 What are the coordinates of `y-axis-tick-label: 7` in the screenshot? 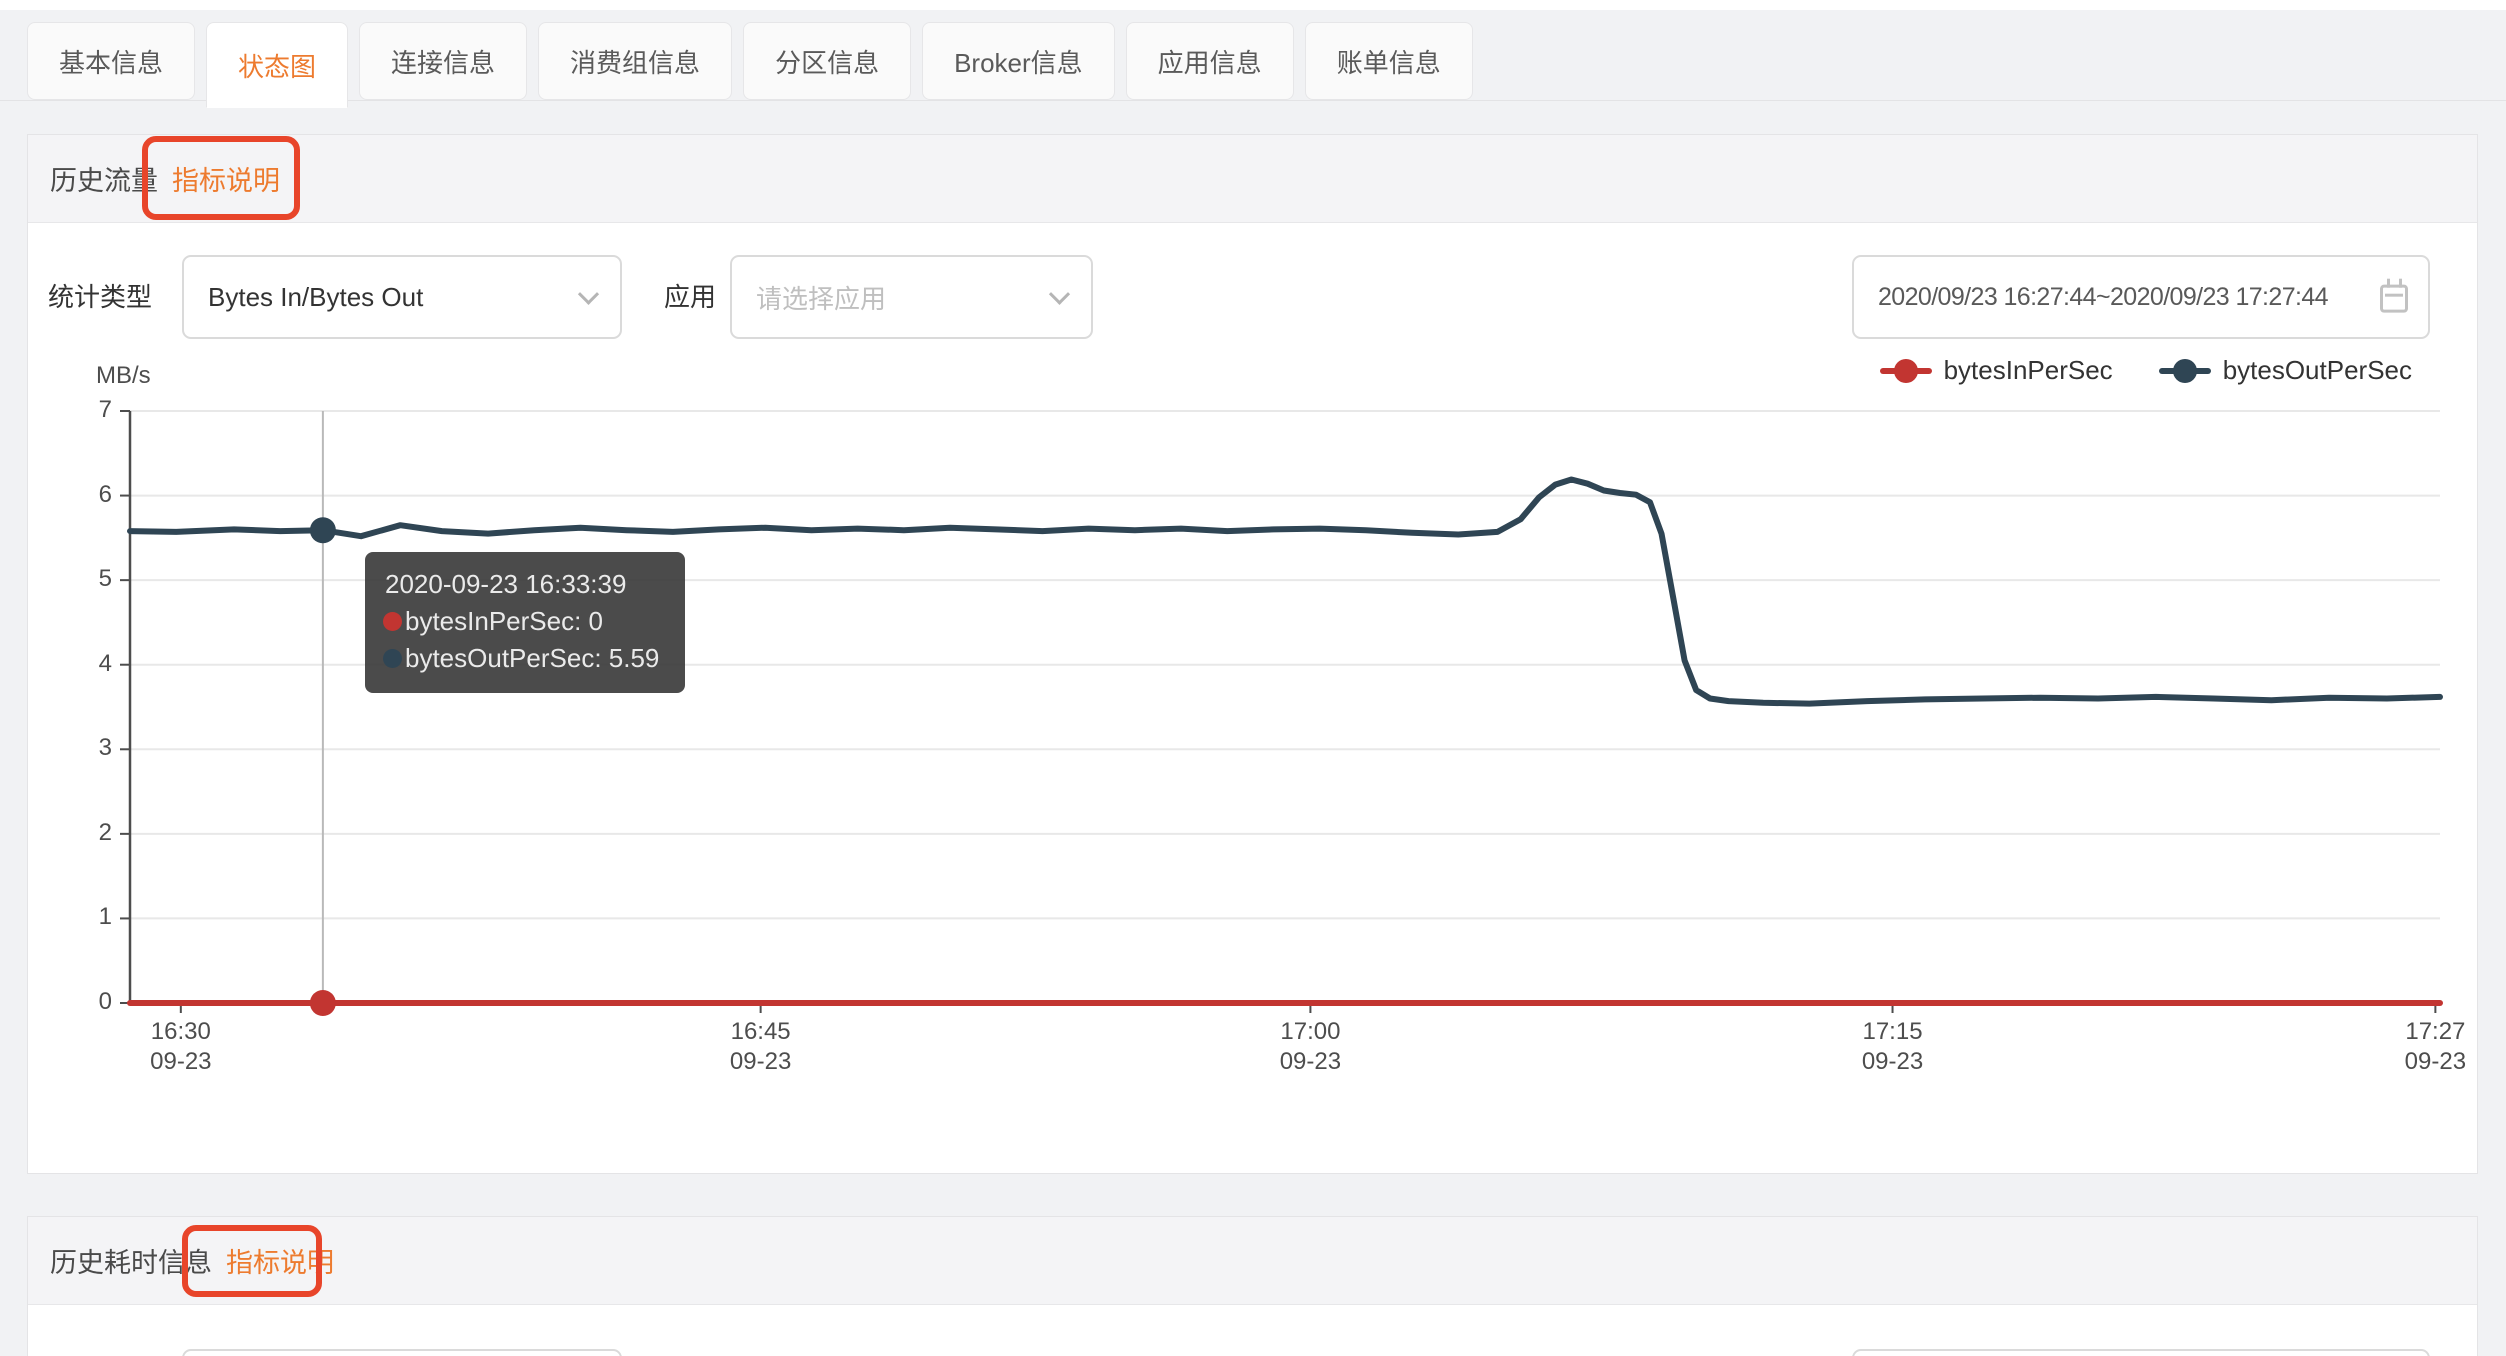 It's located at (105, 409).